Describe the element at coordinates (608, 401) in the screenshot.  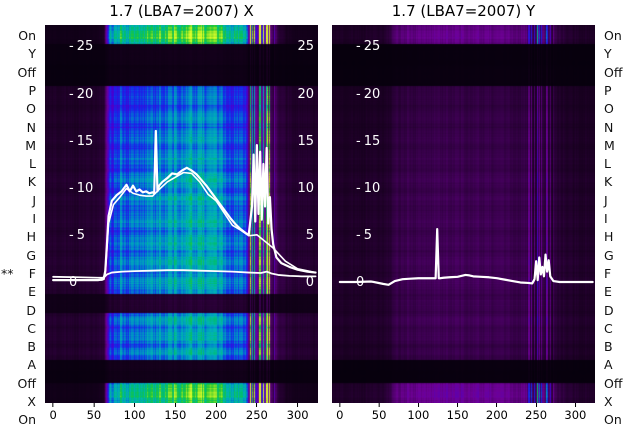
I see `category-label-right-20: X` at that location.